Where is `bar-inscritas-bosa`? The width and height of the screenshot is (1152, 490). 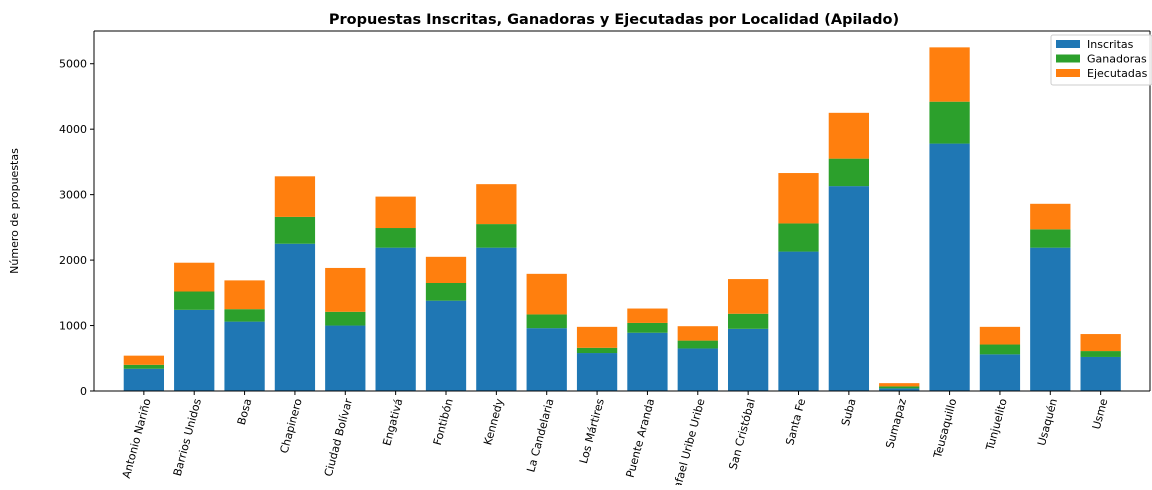
bar-inscritas-bosa is located at coordinates (244, 356).